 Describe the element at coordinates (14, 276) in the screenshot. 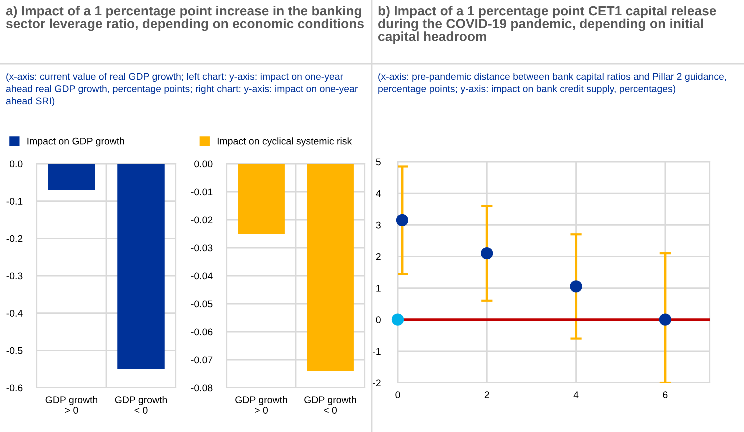

I see `y-tick-label: -0.3` at that location.